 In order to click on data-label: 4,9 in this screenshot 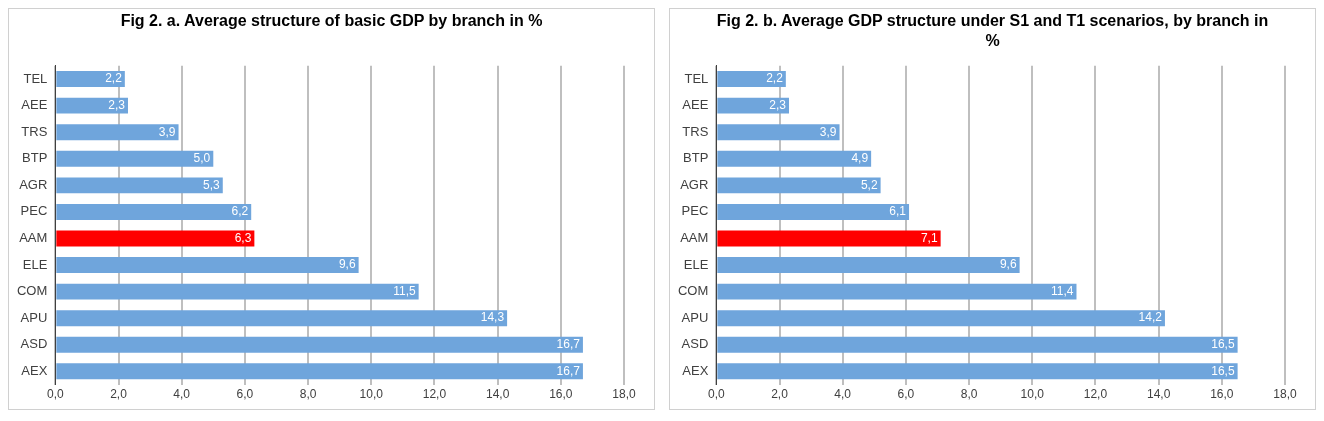, I will do `click(860, 158)`.